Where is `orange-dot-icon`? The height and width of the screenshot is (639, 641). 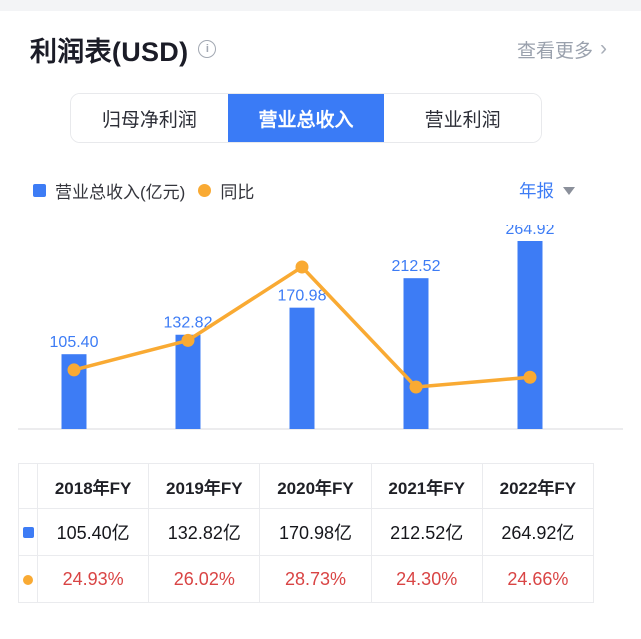 orange-dot-icon is located at coordinates (28, 579).